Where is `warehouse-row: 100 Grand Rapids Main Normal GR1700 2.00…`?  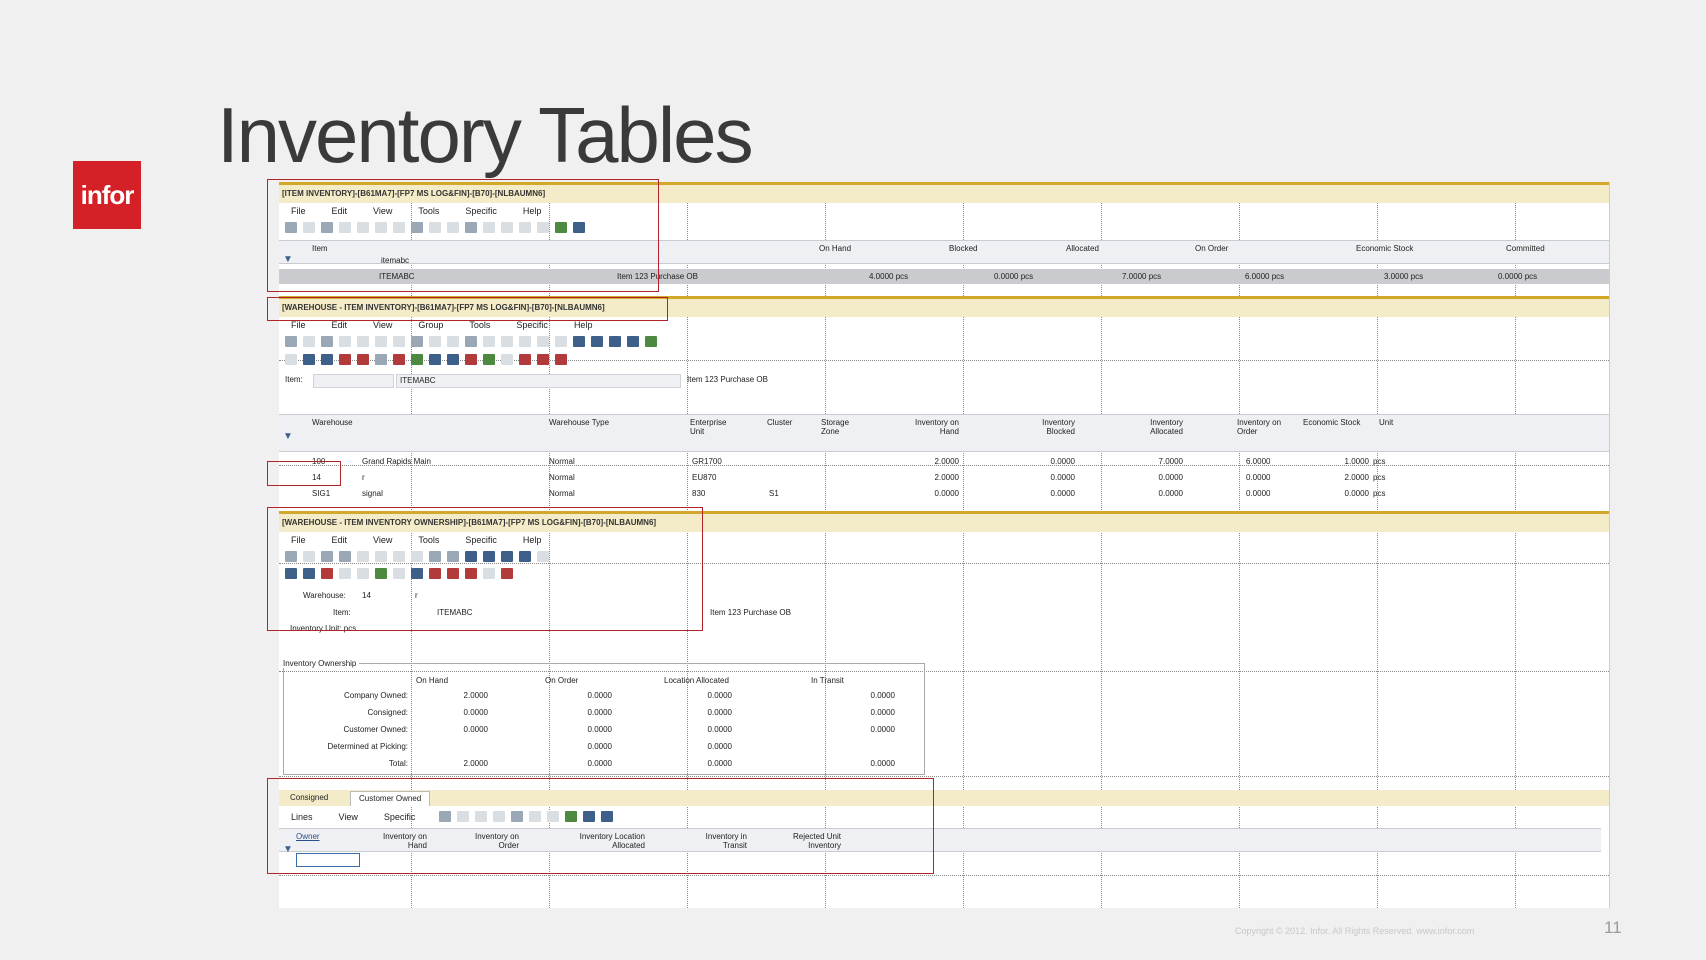 warehouse-row: 100 Grand Rapids Main Normal GR1700 2.00… is located at coordinates (944, 461).